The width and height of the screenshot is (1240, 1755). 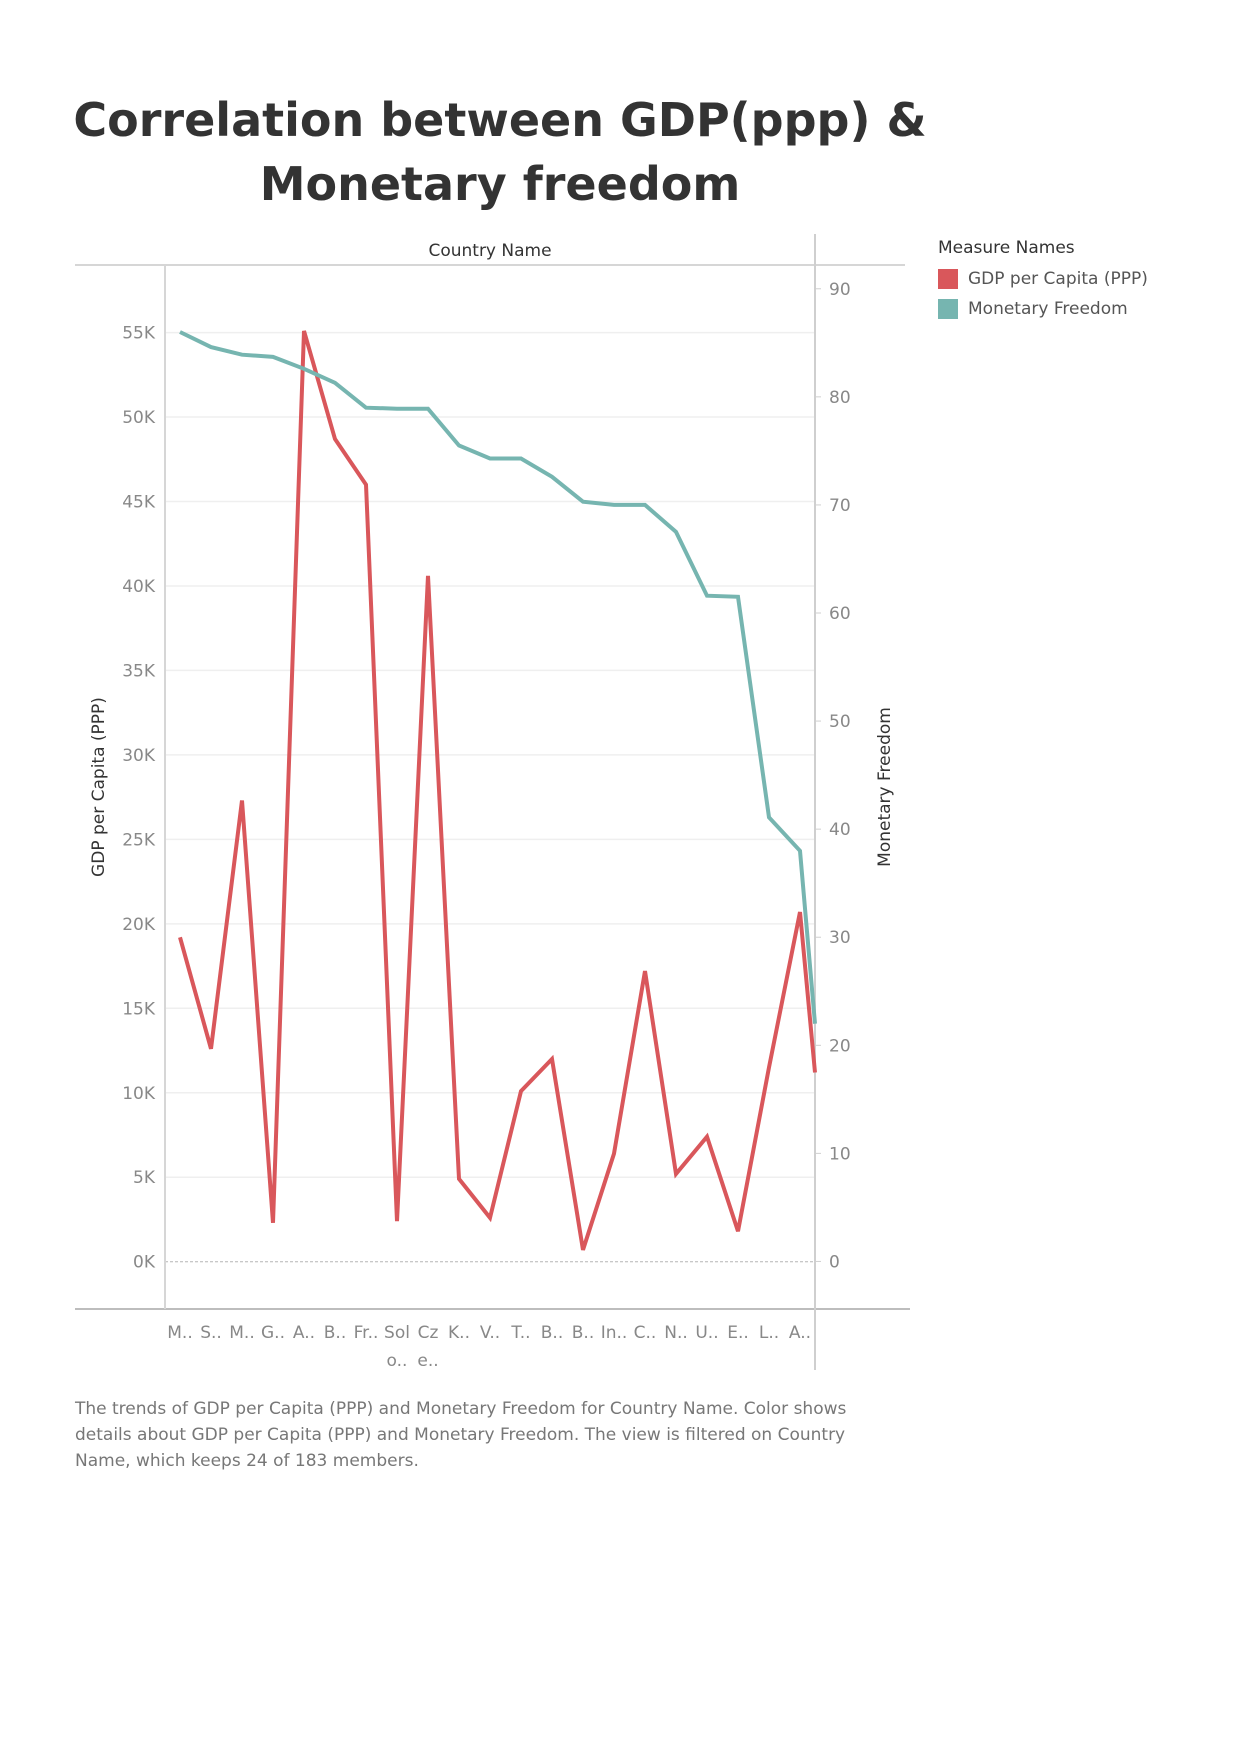 What do you see at coordinates (273, 1333) in the screenshot?
I see `x-tick-label: G..` at bounding box center [273, 1333].